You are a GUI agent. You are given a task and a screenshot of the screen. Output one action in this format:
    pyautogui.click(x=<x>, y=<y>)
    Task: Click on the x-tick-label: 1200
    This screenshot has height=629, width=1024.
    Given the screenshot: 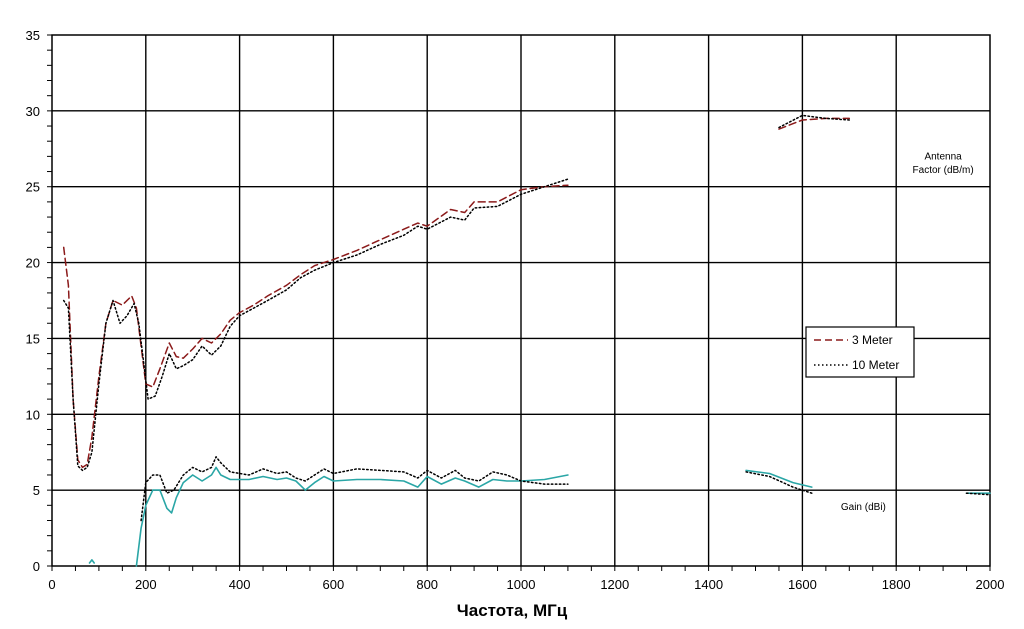 What is the action you would take?
    pyautogui.click(x=614, y=584)
    